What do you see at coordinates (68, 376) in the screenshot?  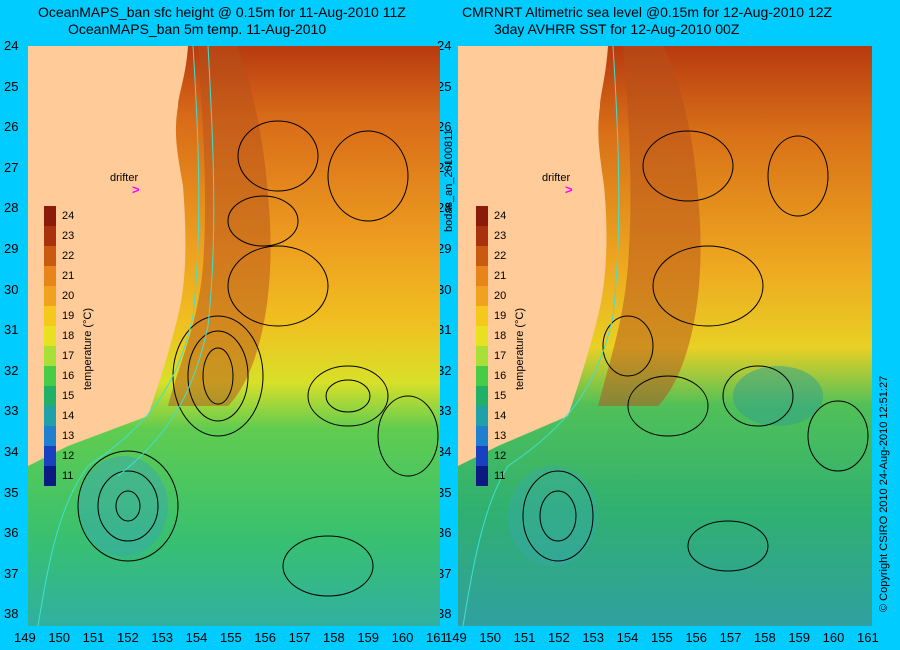 I see `colorbar-label: 16` at bounding box center [68, 376].